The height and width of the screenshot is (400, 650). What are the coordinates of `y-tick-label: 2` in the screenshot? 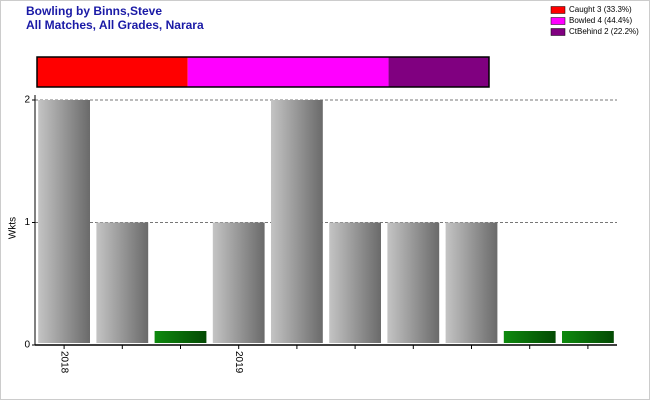 It's located at (27, 100).